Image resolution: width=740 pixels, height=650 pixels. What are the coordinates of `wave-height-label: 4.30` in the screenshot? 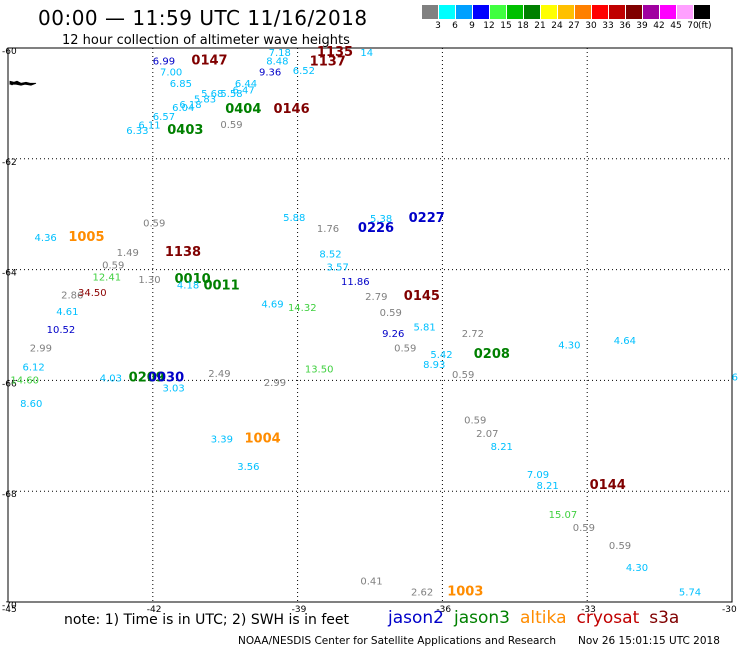 It's located at (569, 345).